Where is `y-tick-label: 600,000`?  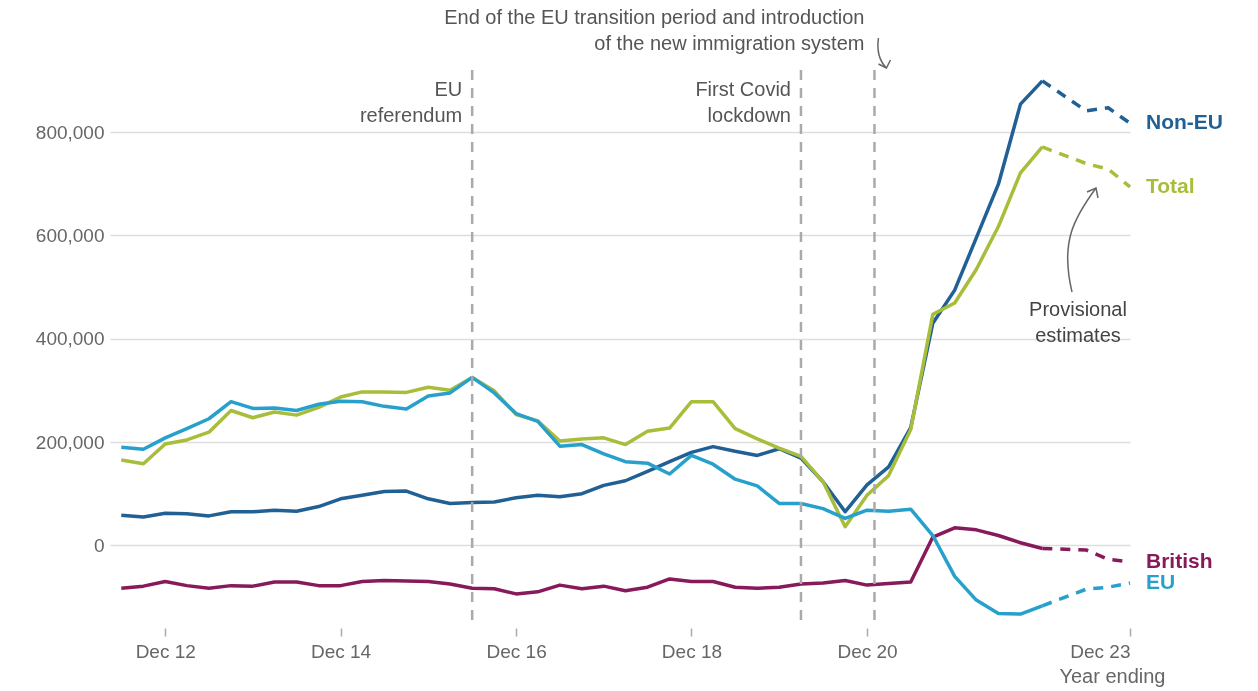
y-tick-label: 600,000 is located at coordinates (70, 235).